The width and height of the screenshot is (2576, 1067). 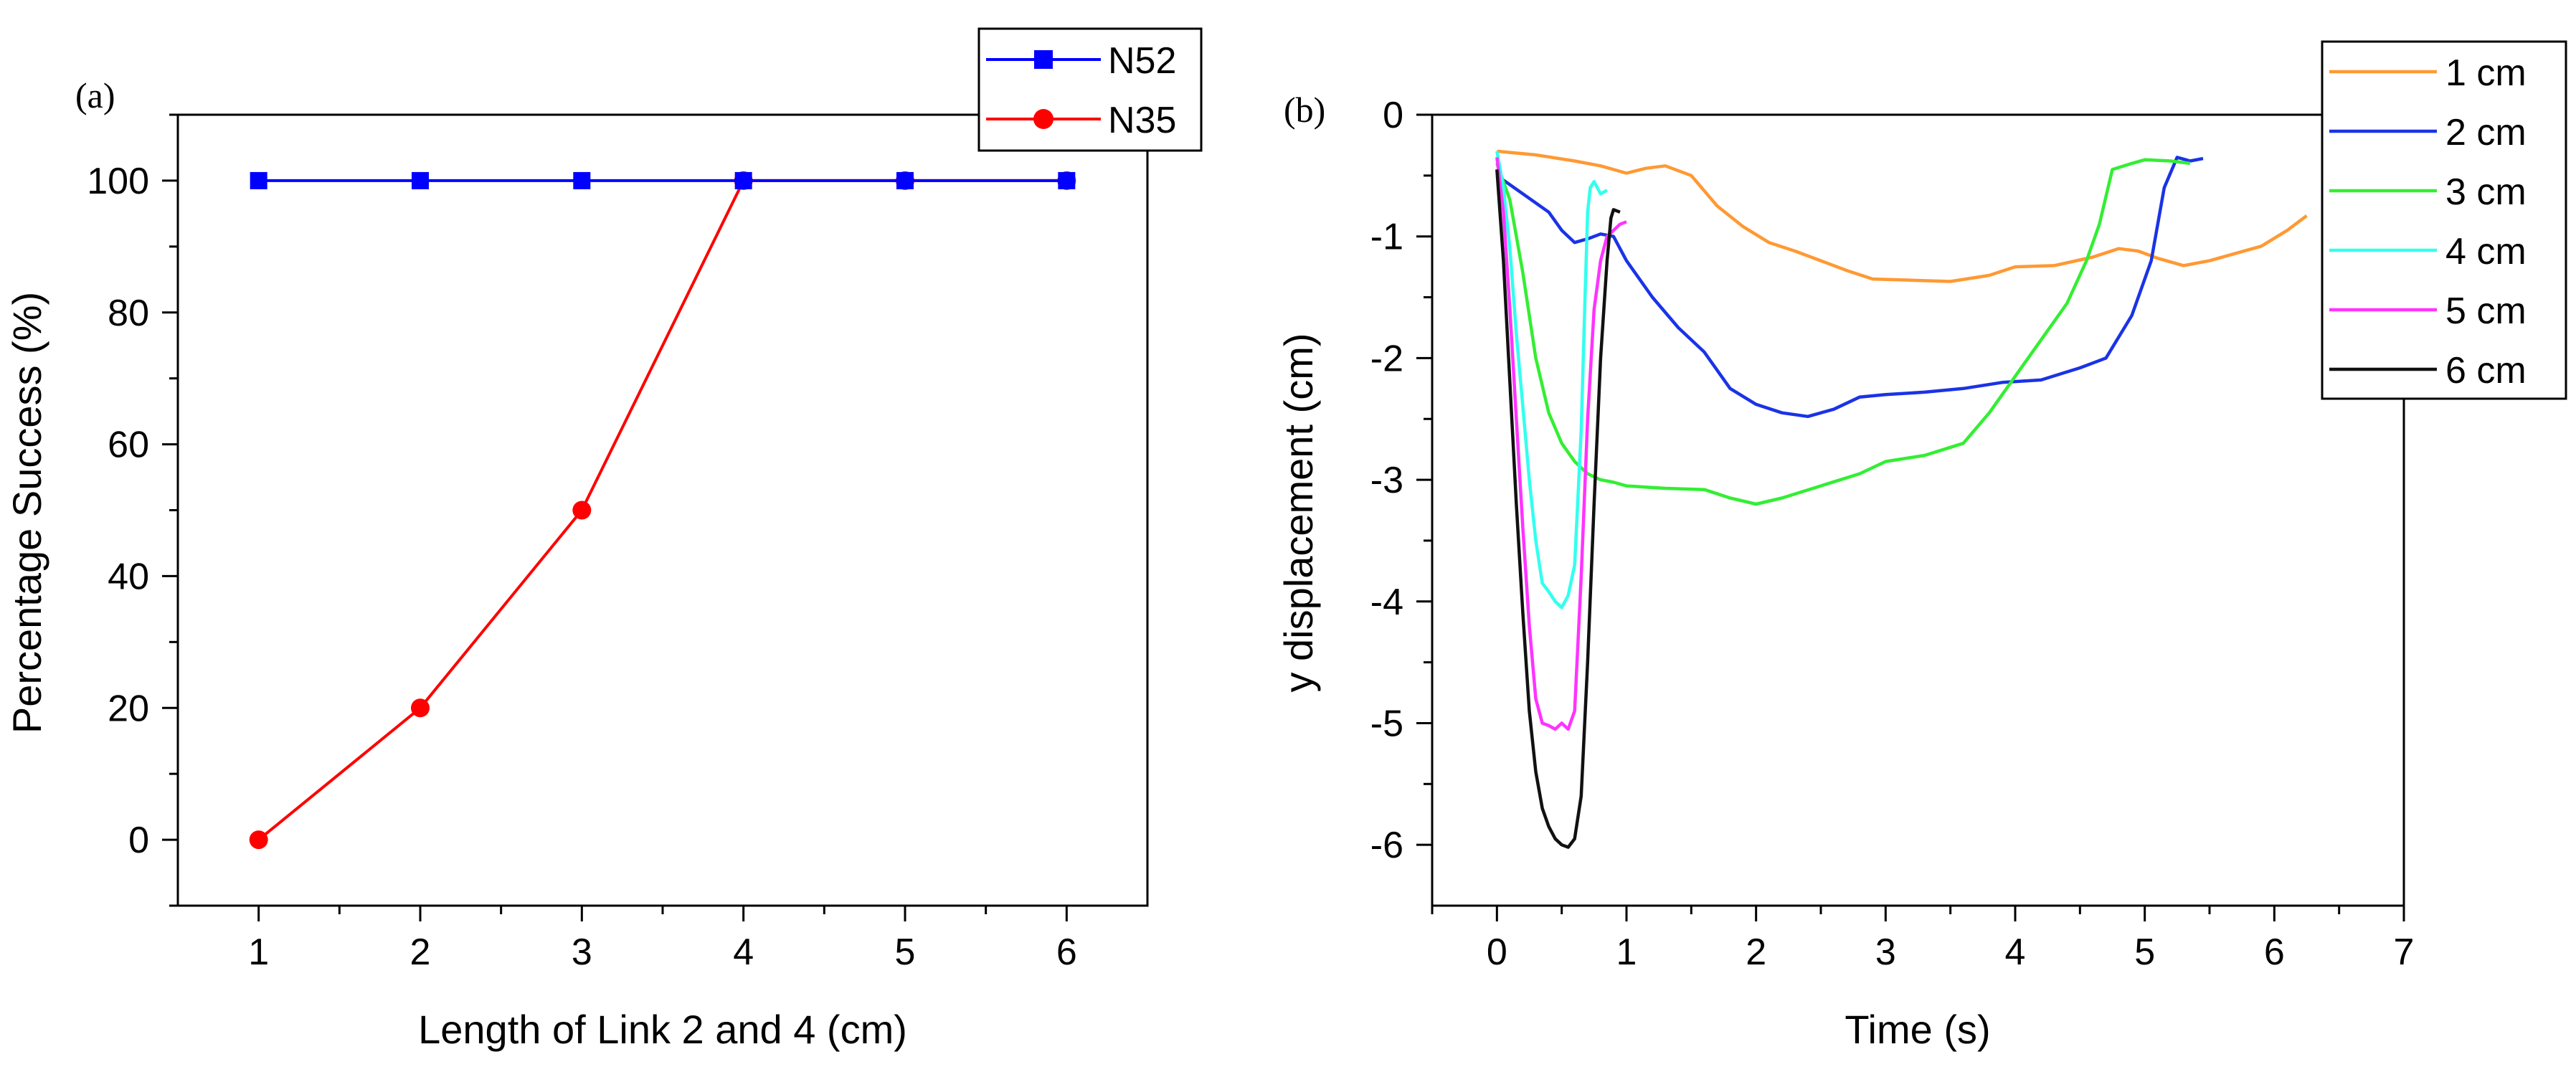 I want to click on panel-b-y-tick-label: -3, so click(x=1386, y=480).